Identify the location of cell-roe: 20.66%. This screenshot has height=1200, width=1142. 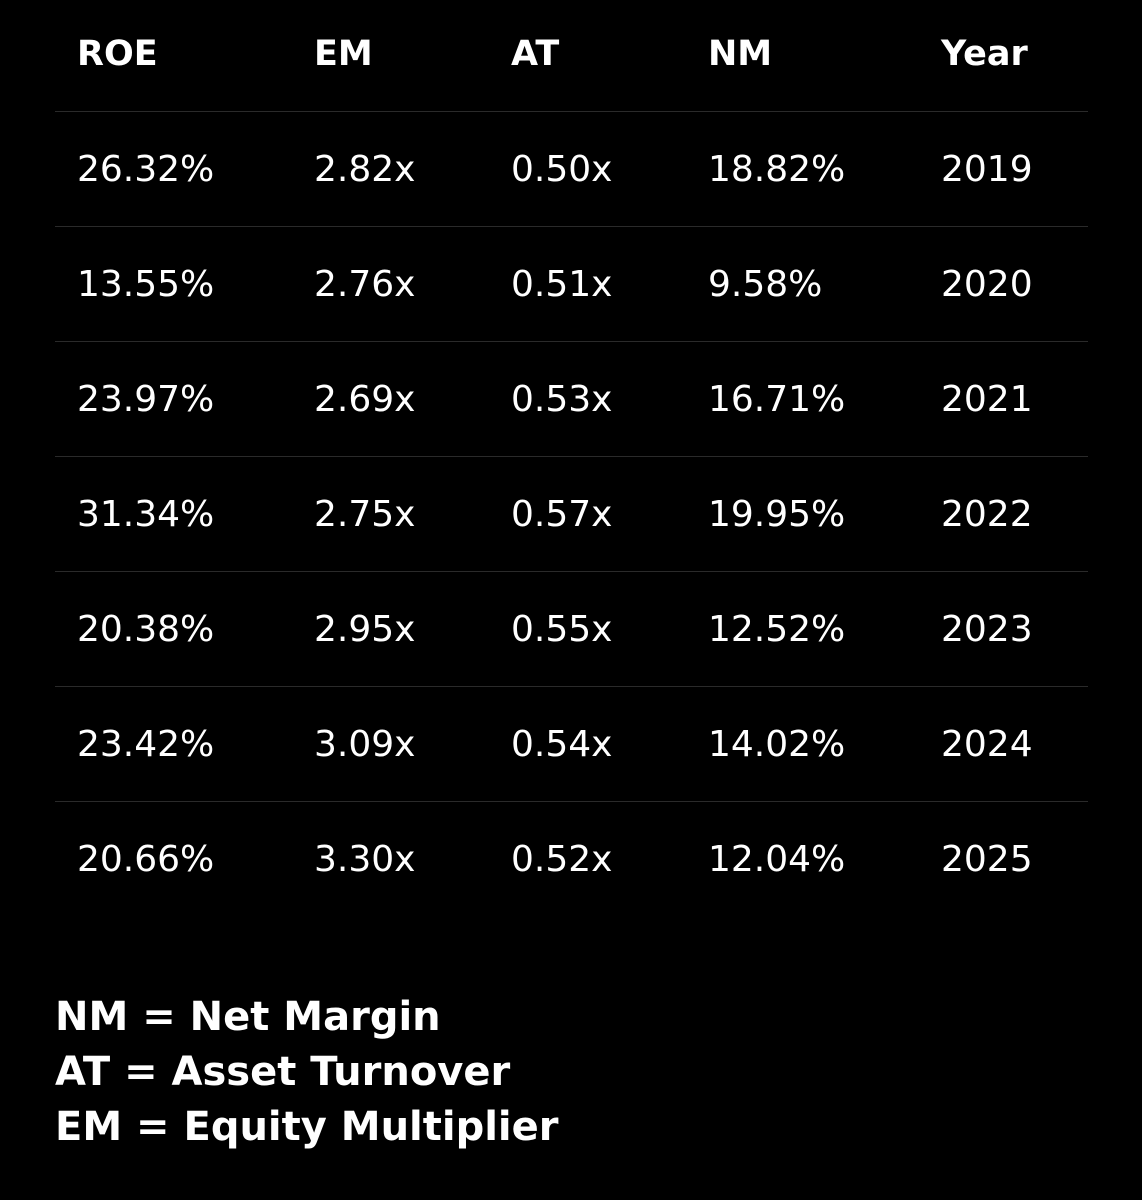
(146, 859).